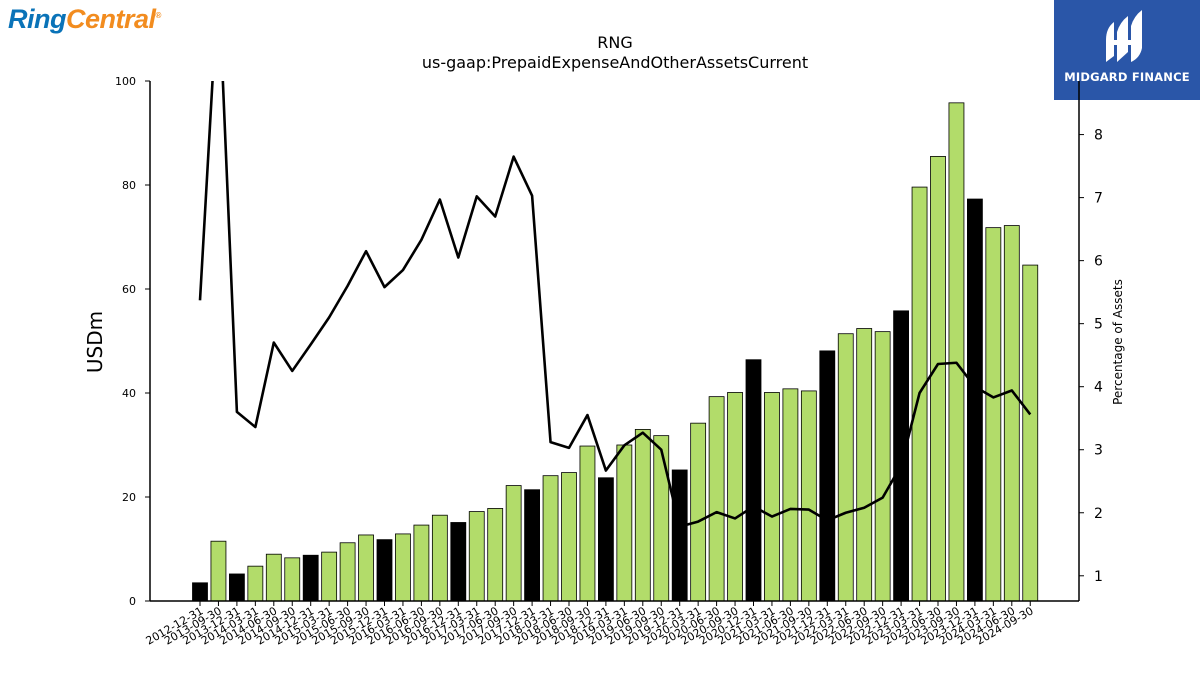 This screenshot has height=675, width=1200. What do you see at coordinates (1118, 342) in the screenshot?
I see `y2-axis-label: Percentage of Assets` at bounding box center [1118, 342].